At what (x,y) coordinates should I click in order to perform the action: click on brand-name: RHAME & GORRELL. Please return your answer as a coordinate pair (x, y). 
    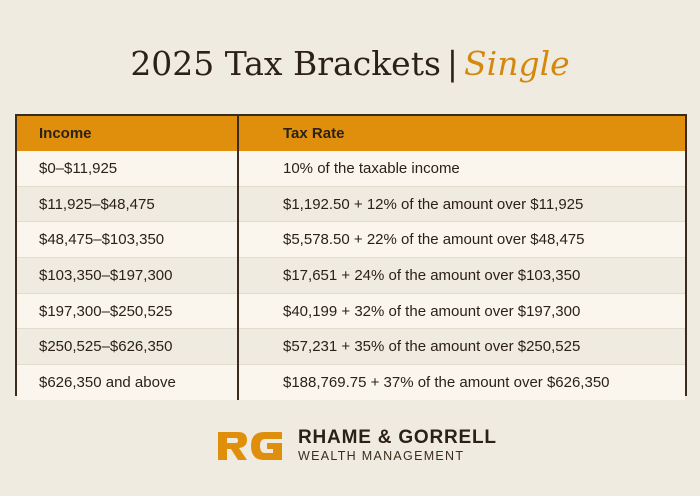
    Looking at the image, I should click on (397, 437).